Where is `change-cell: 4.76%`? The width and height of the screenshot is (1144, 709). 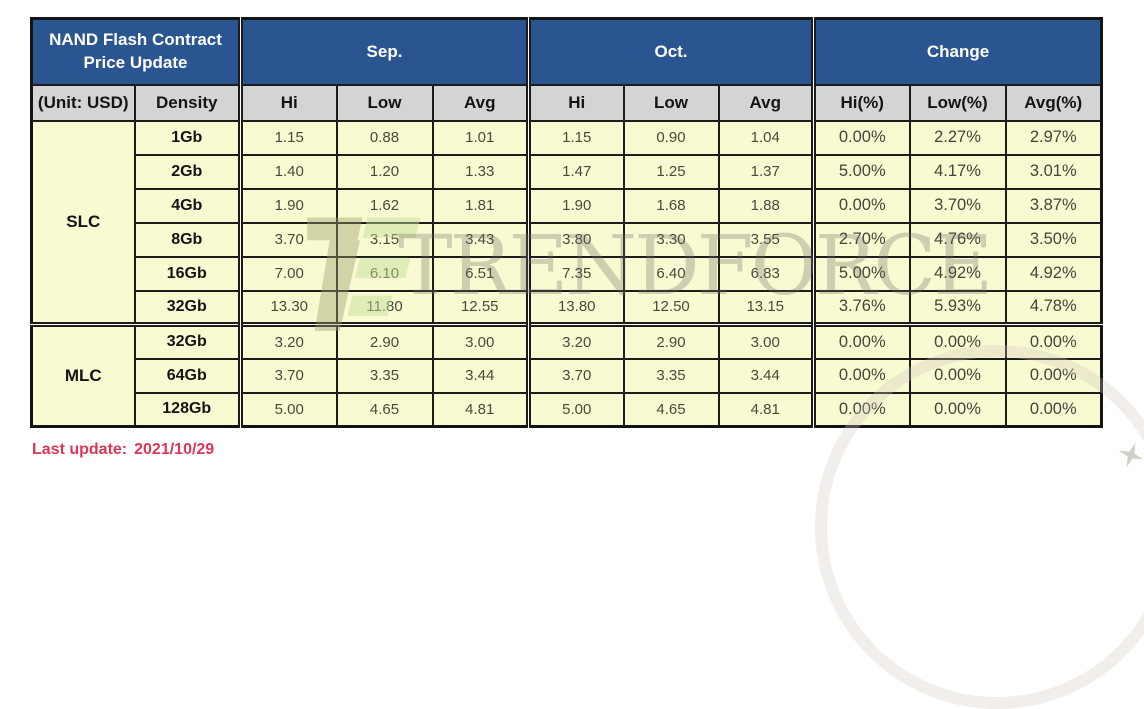
change-cell: 4.76% is located at coordinates (957, 239).